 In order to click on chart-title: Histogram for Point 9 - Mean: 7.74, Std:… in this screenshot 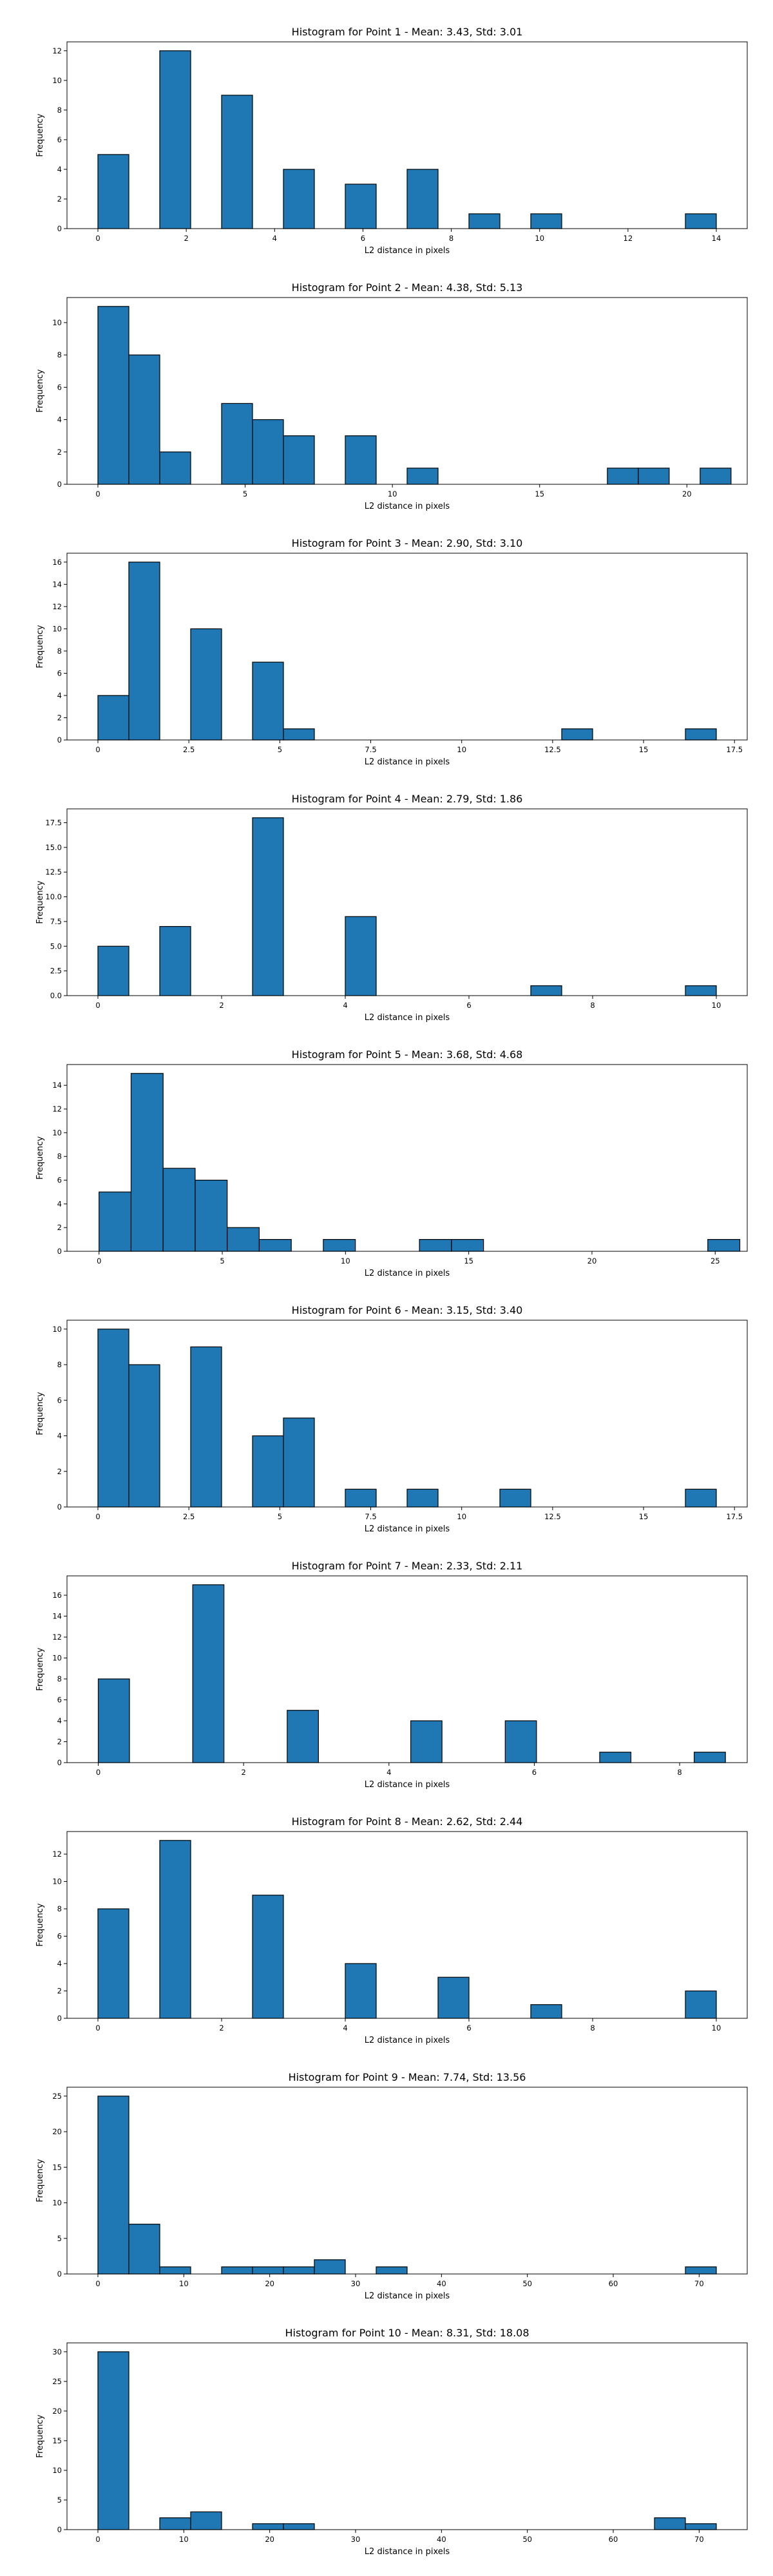, I will do `click(407, 2077)`.